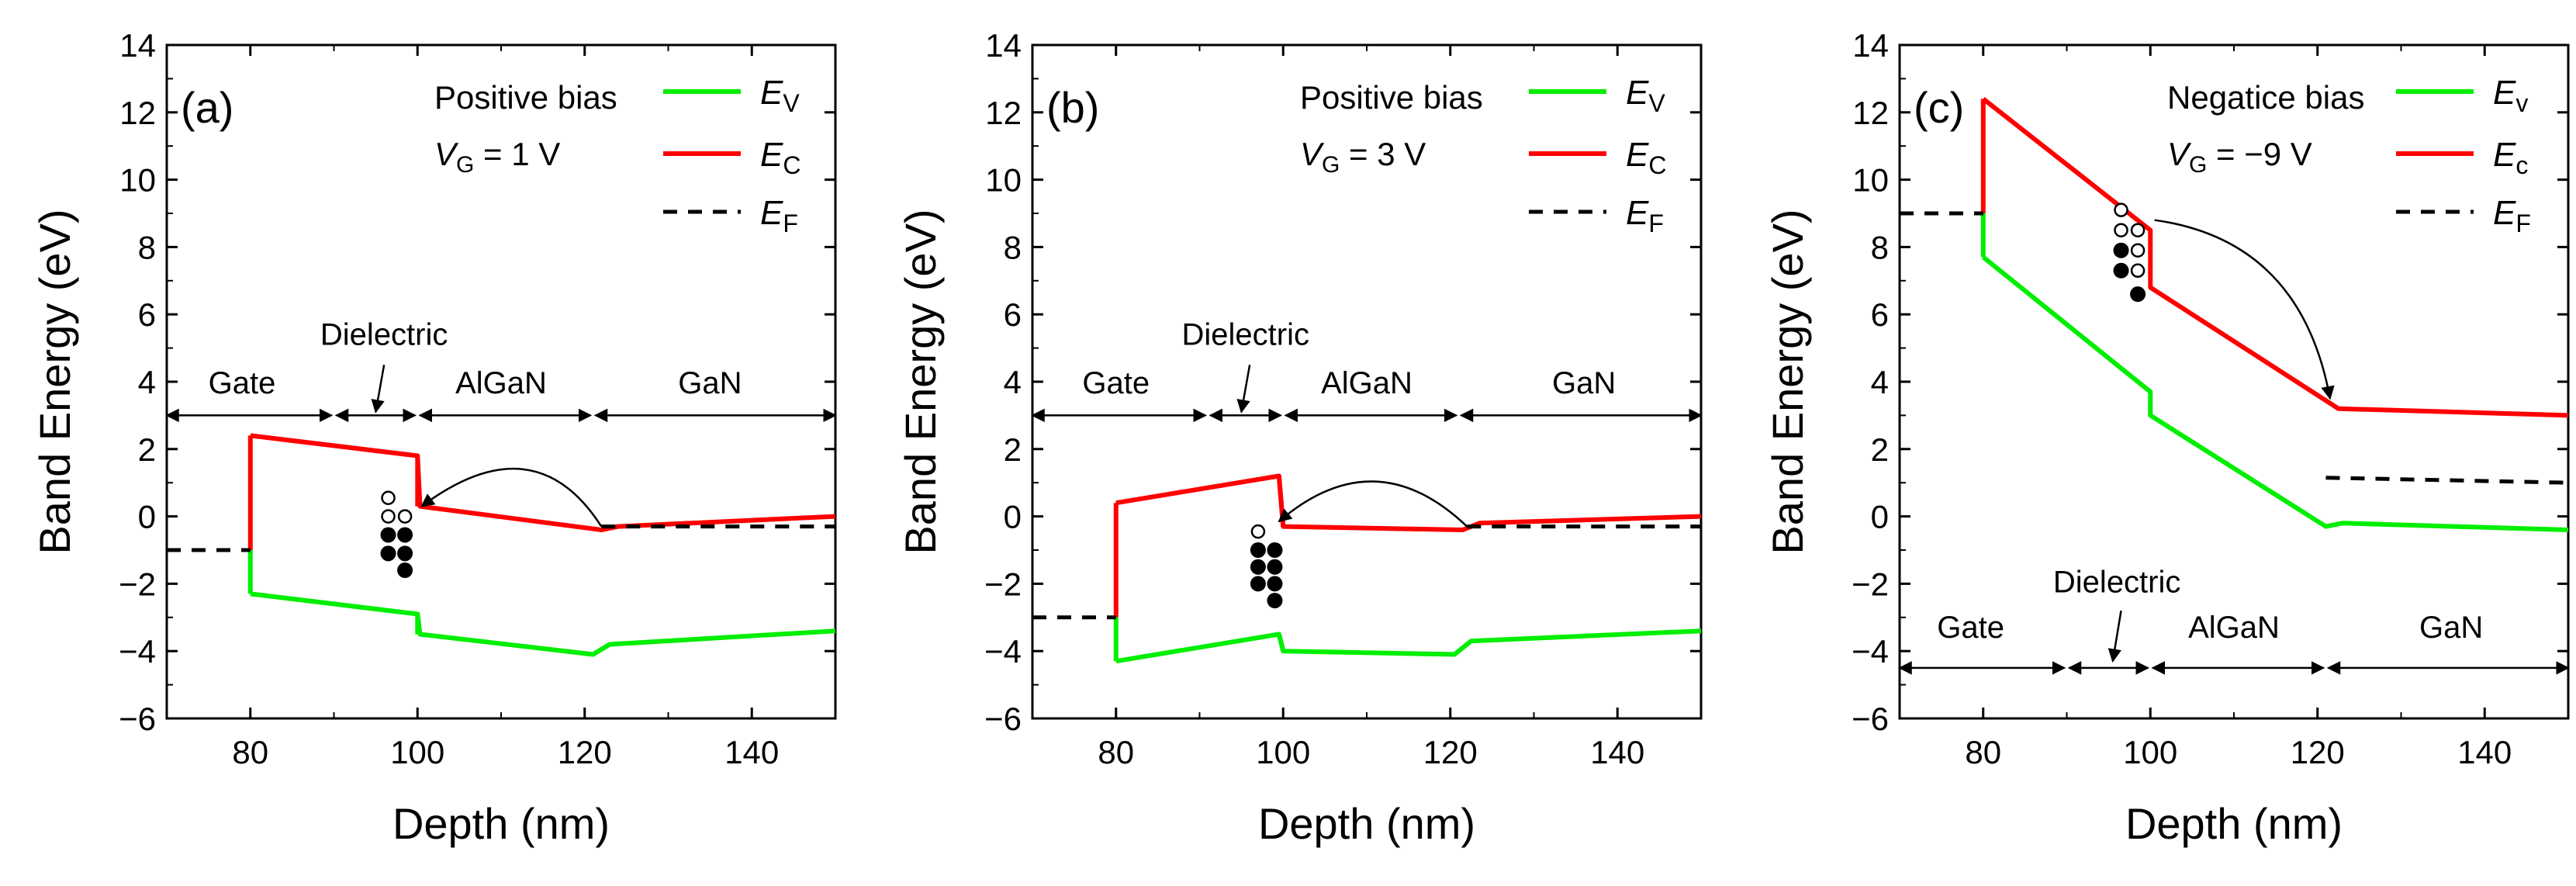  Describe the element at coordinates (2265, 97) in the screenshot. I see `bias-label: Negatice bias` at that location.